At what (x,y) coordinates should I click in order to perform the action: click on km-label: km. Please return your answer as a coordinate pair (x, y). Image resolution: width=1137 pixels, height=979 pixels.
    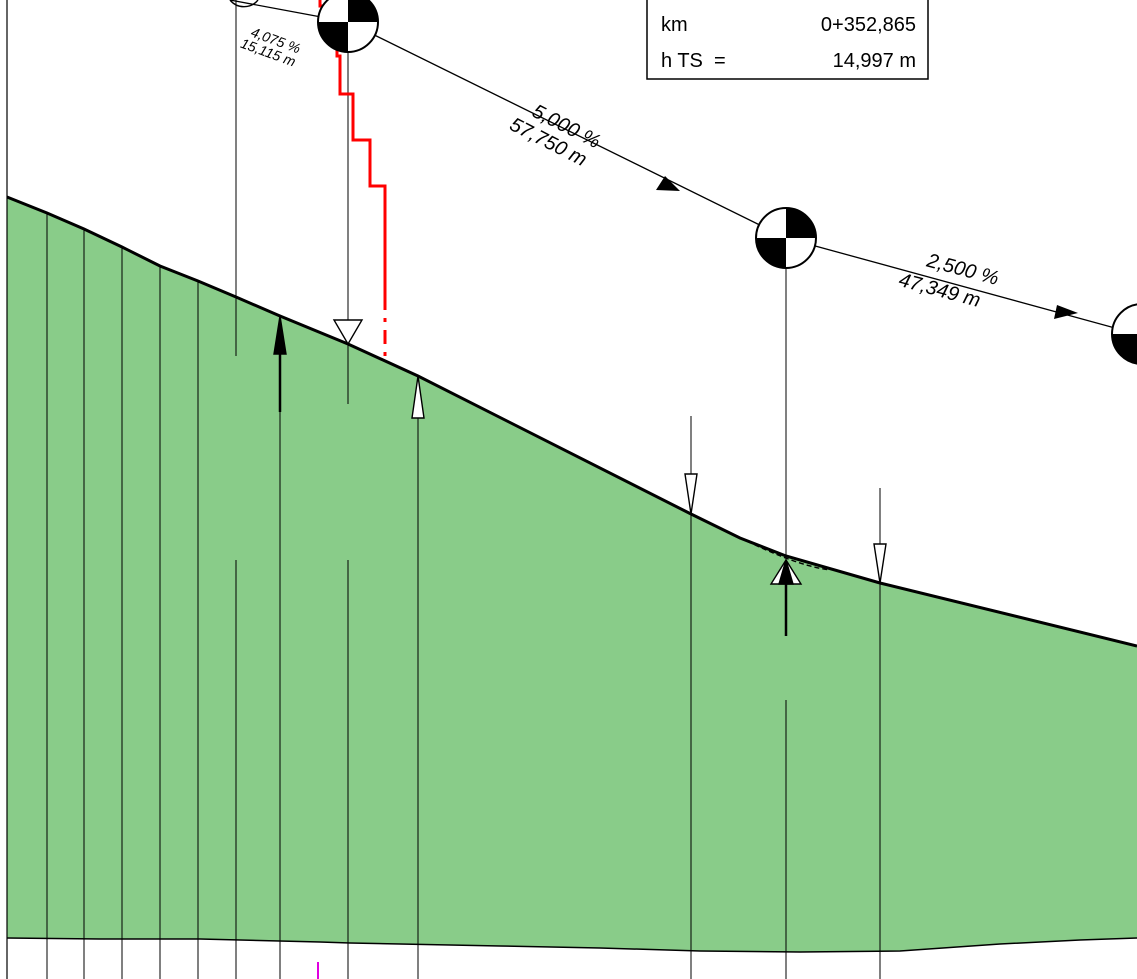
    Looking at the image, I should click on (674, 25).